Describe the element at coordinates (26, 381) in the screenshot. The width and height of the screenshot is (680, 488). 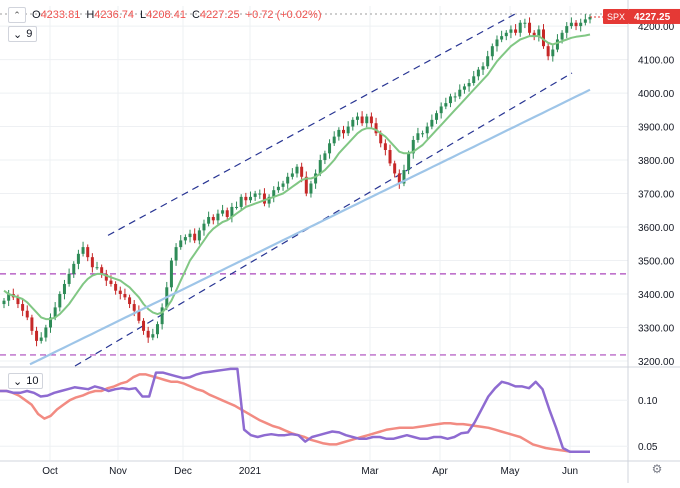
I see `indicator-legend: ⌄ 10` at that location.